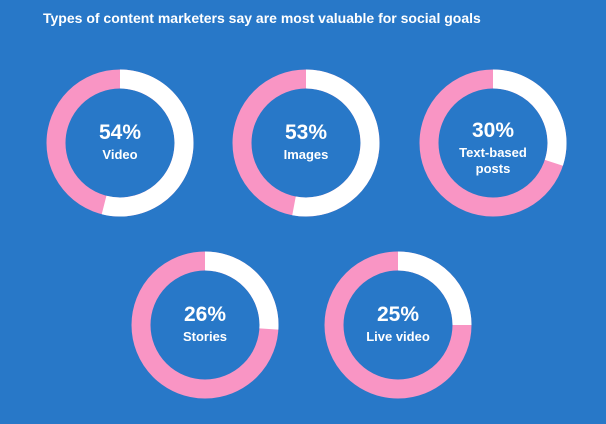 This screenshot has height=424, width=606. Describe the element at coordinates (493, 130) in the screenshot. I see `donut-value-label: 30%` at that location.